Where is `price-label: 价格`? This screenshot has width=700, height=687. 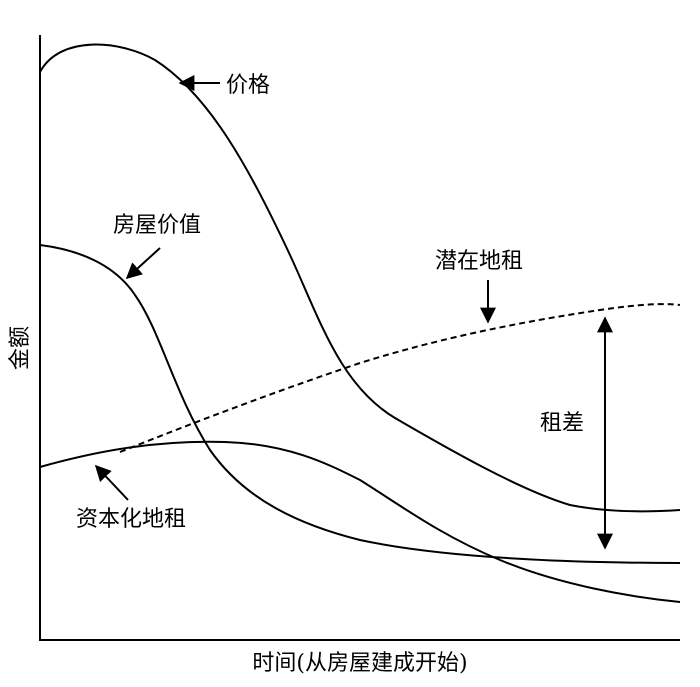
price-label: 价格 is located at coordinates (248, 85).